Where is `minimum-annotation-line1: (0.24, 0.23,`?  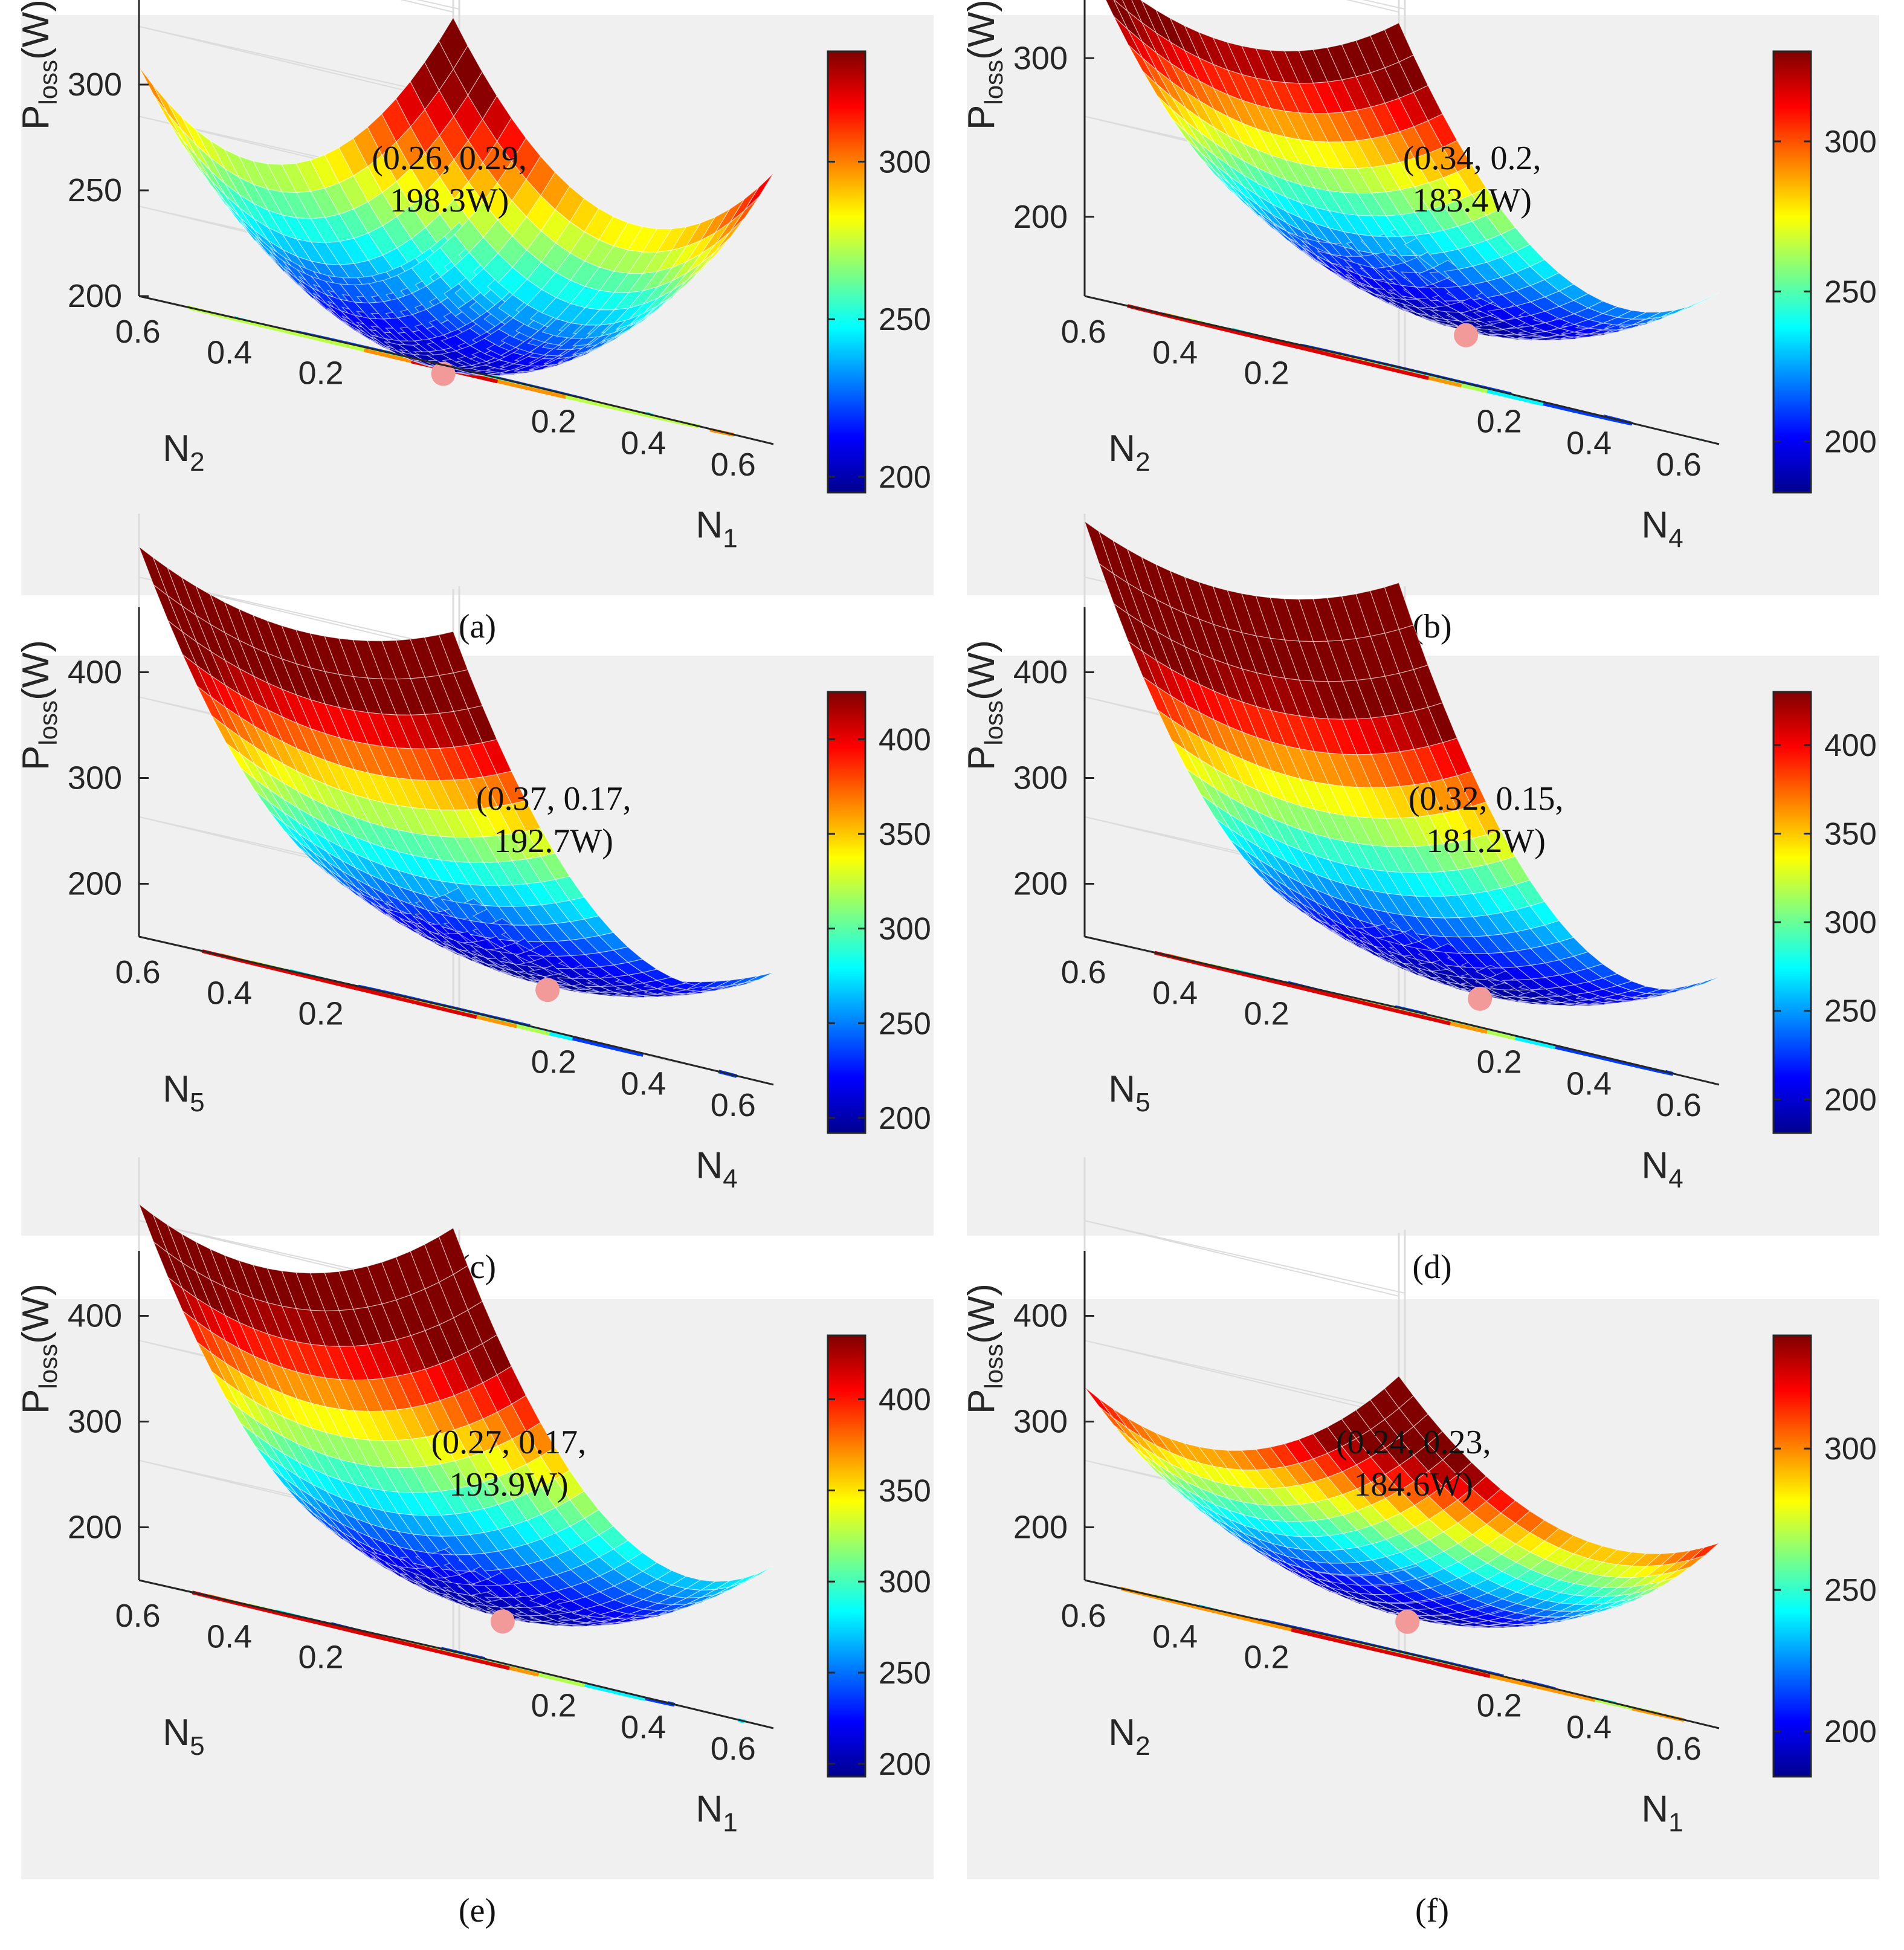 minimum-annotation-line1: (0.24, 0.23, is located at coordinates (1413, 1442).